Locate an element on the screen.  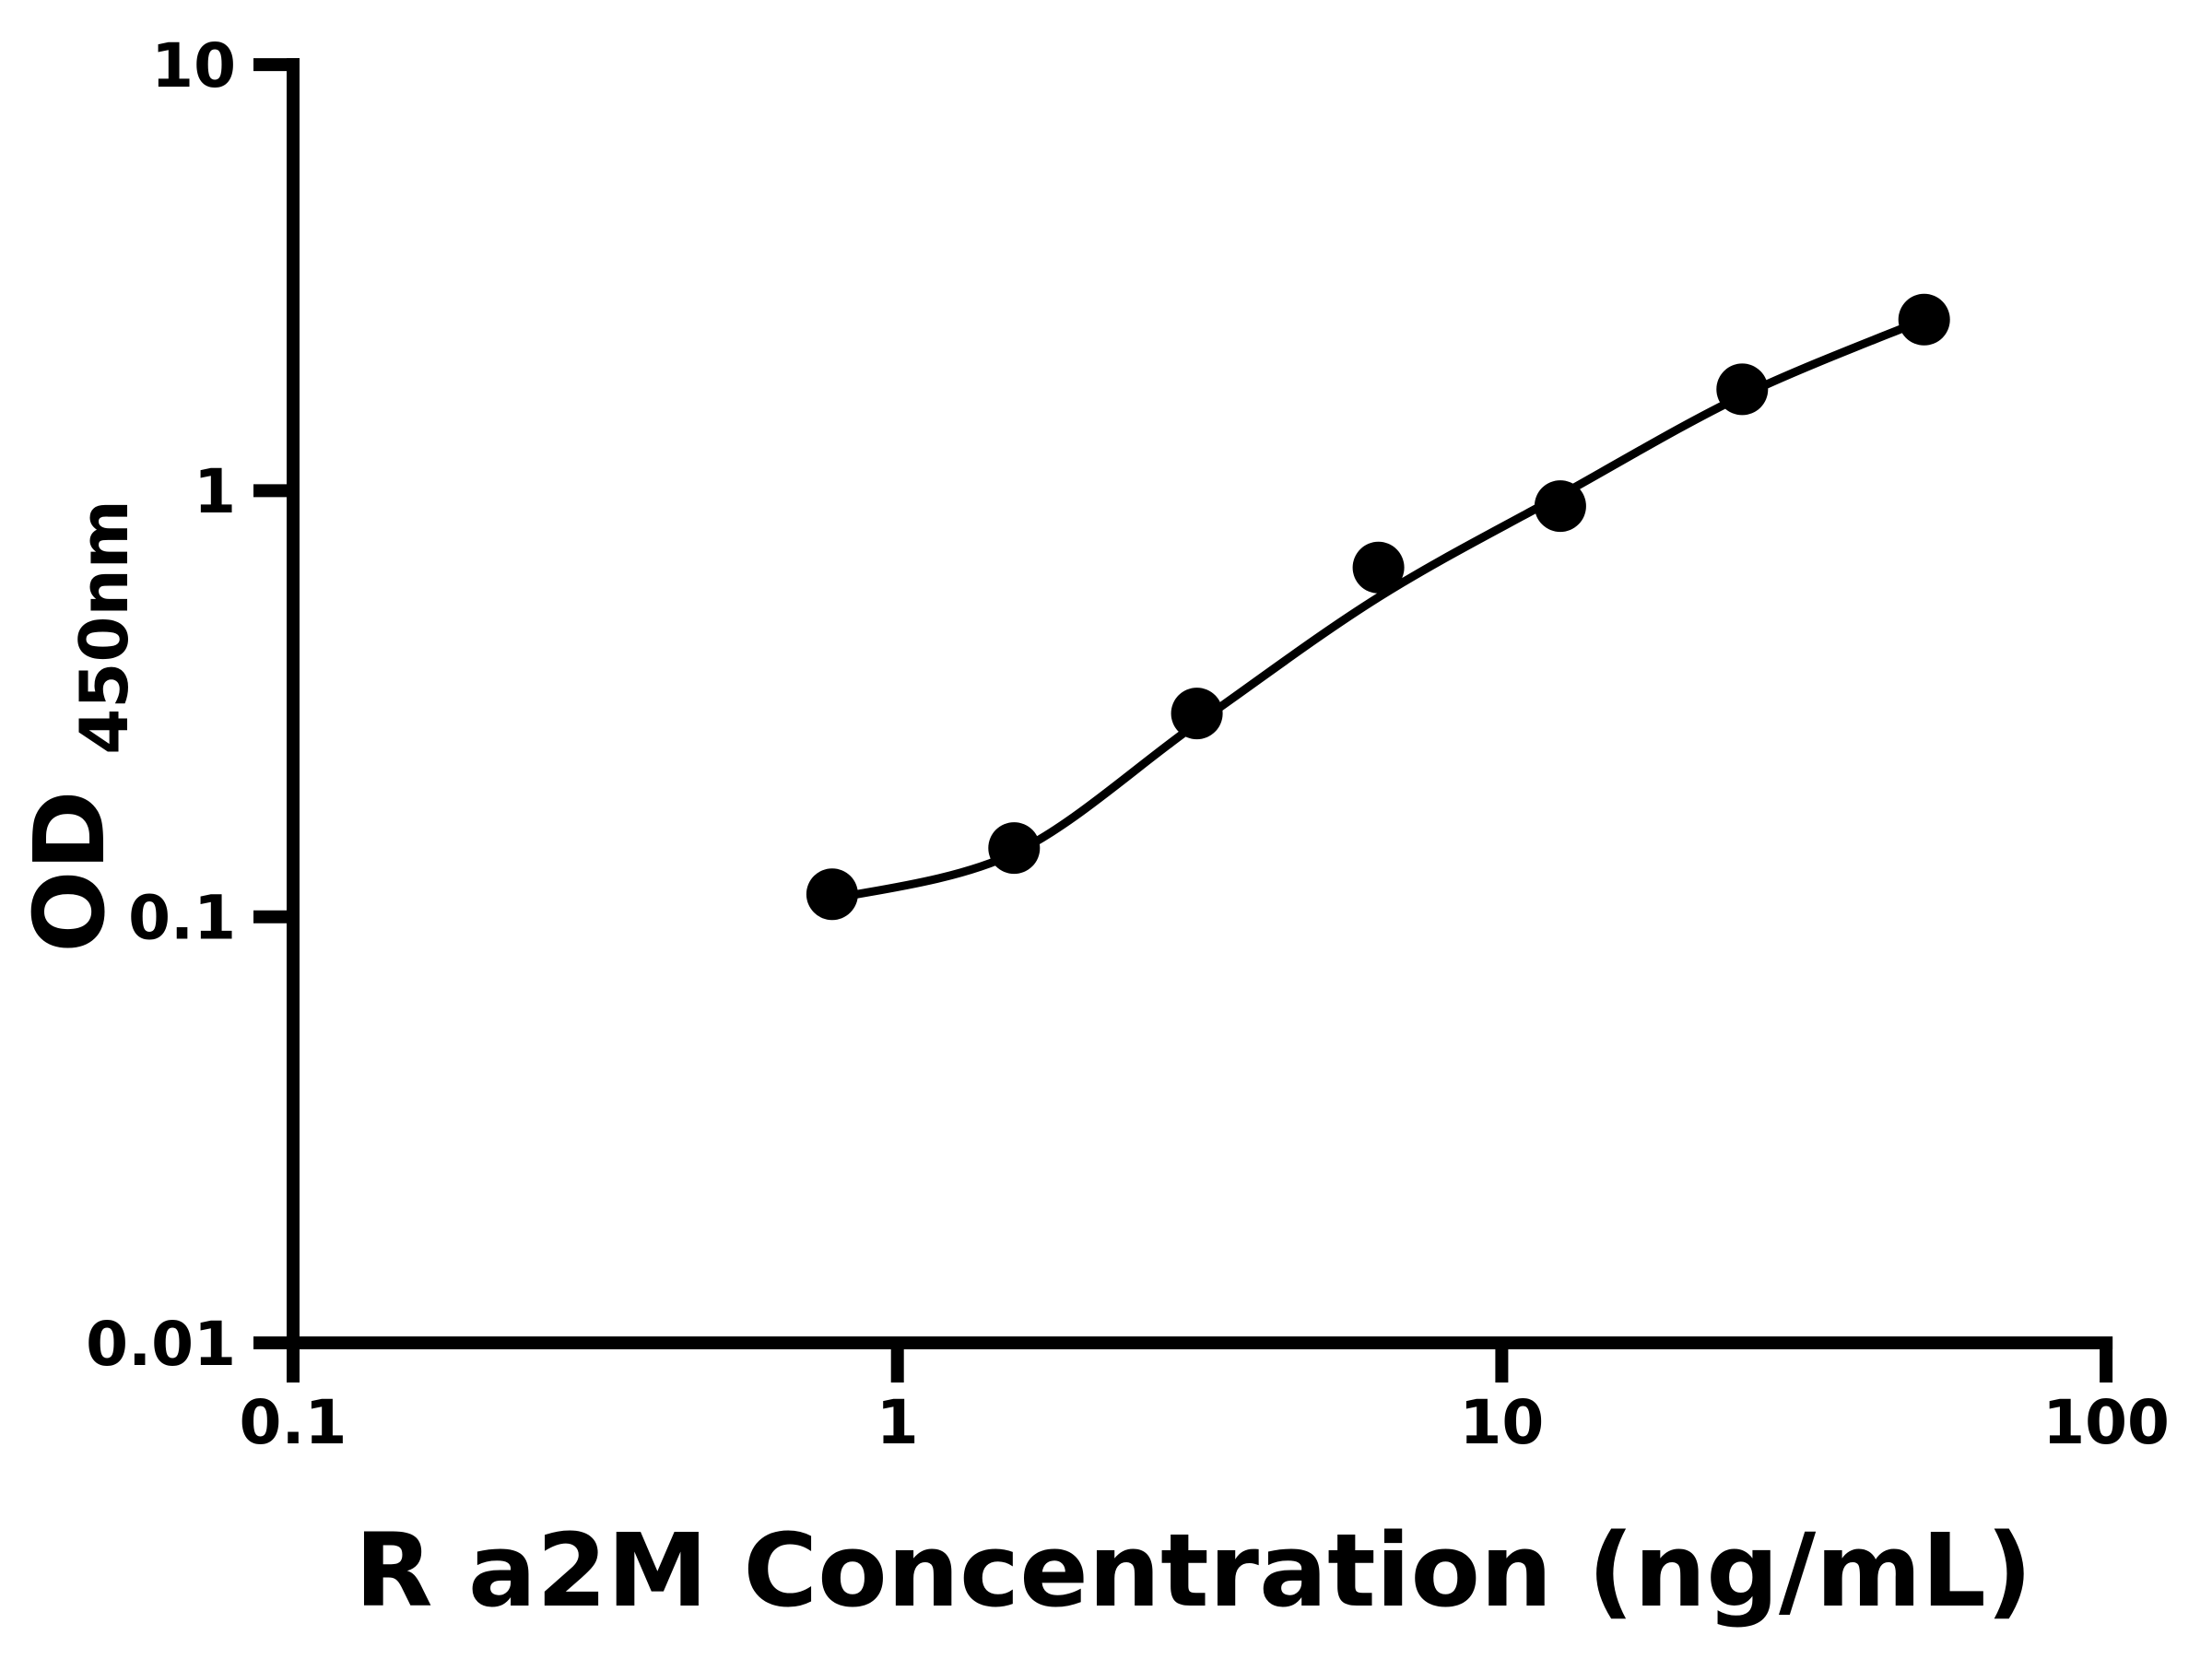
x-axis-title: R a2M Concentration (ng/mL) is located at coordinates (1193, 1571).